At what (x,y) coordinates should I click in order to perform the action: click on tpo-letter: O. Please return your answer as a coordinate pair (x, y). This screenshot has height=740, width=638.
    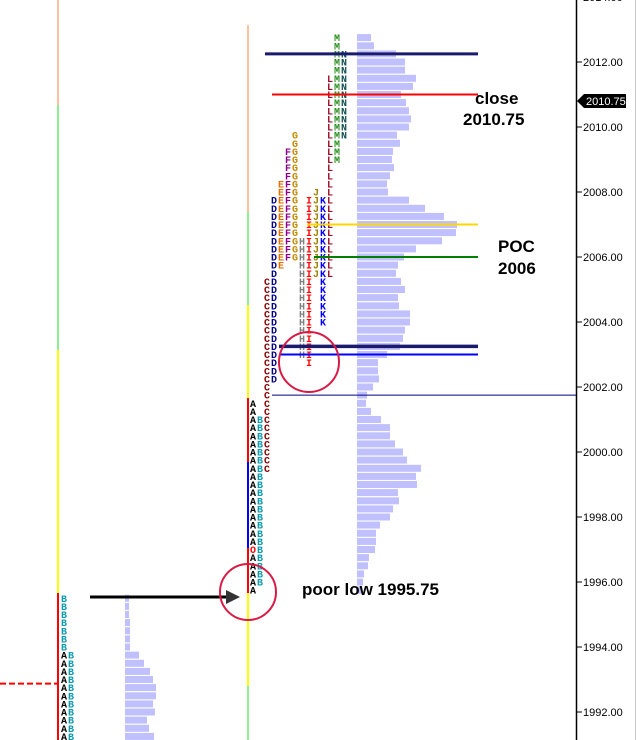
    Looking at the image, I should click on (253, 551).